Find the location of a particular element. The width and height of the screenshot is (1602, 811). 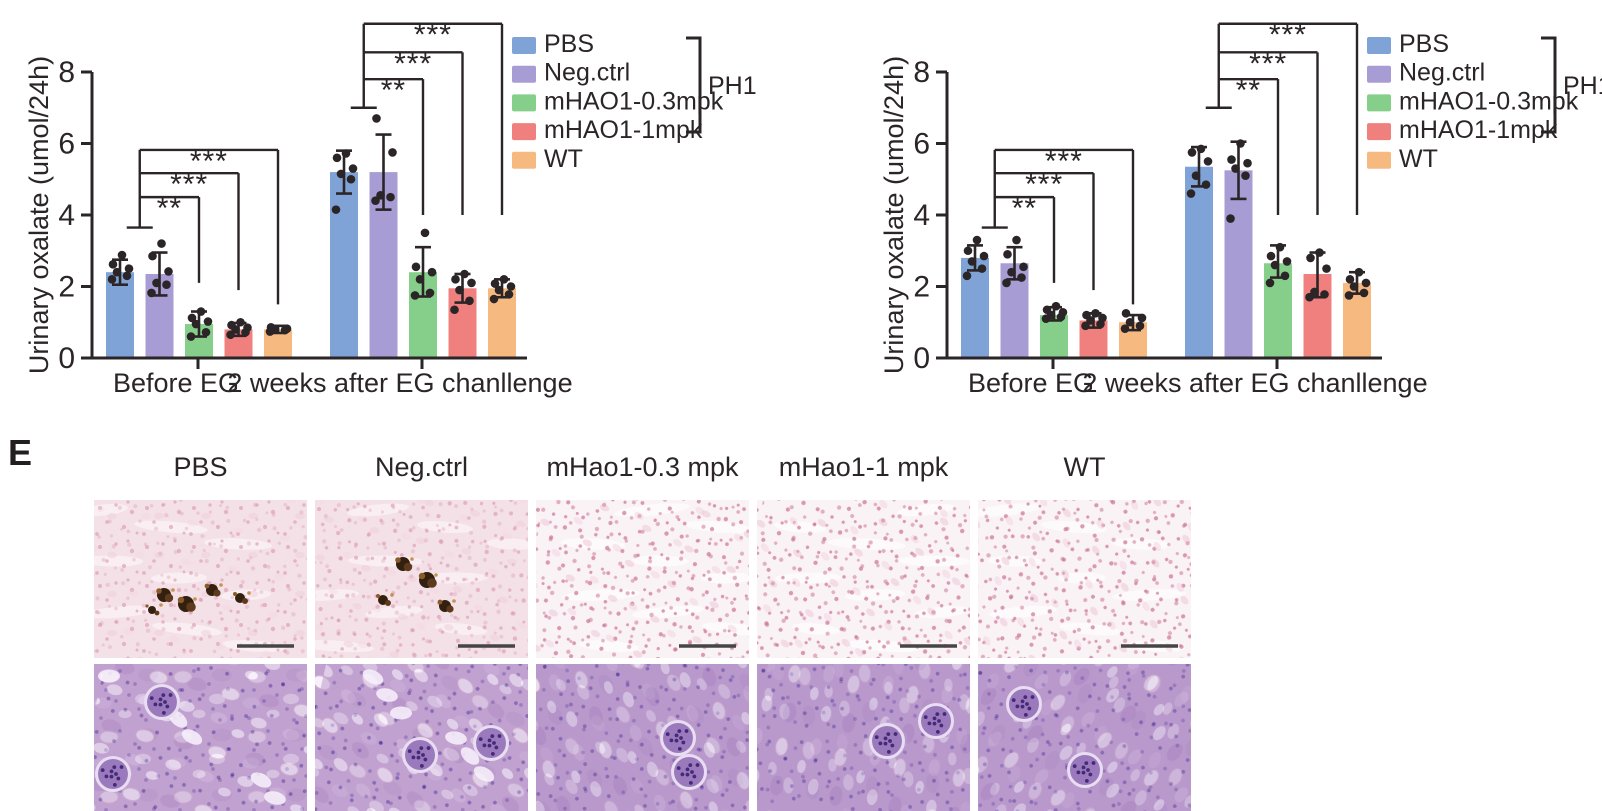

histology-image-he-mhao1-0-3-mpk is located at coordinates (642, 737).